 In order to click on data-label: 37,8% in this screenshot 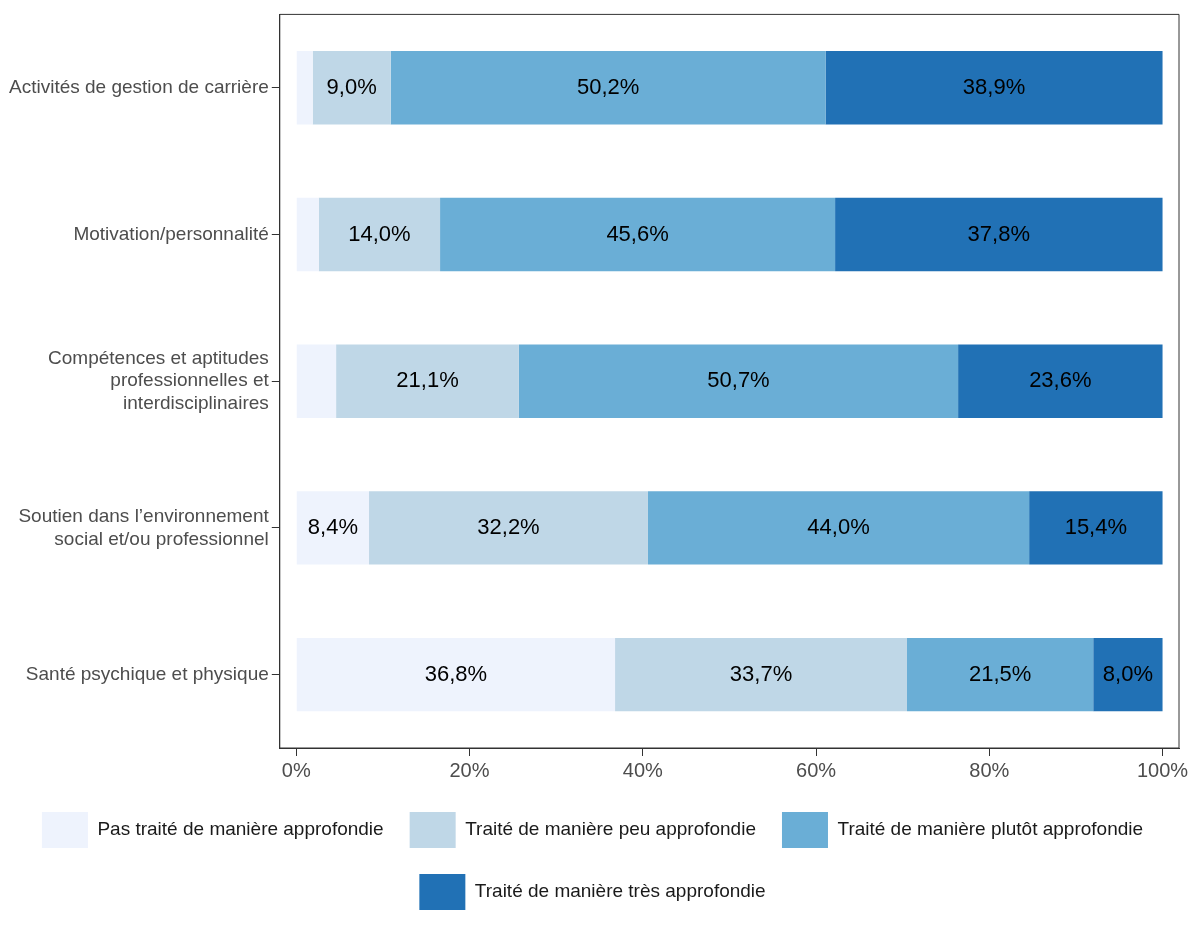, I will do `click(999, 233)`.